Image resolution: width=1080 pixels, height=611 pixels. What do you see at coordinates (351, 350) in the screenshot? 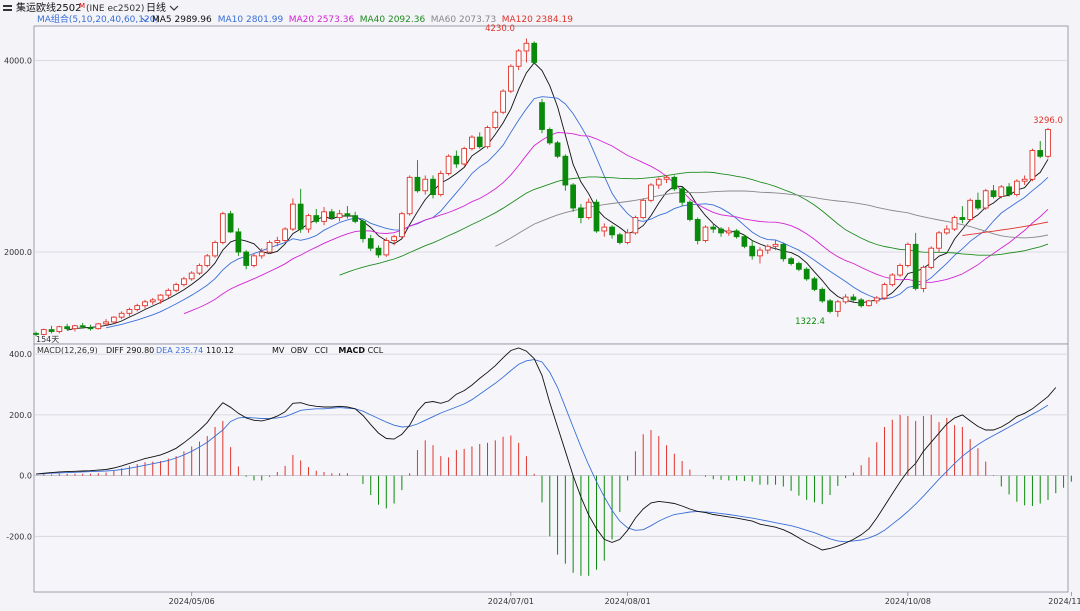
I see `tab-macd: MACD` at bounding box center [351, 350].